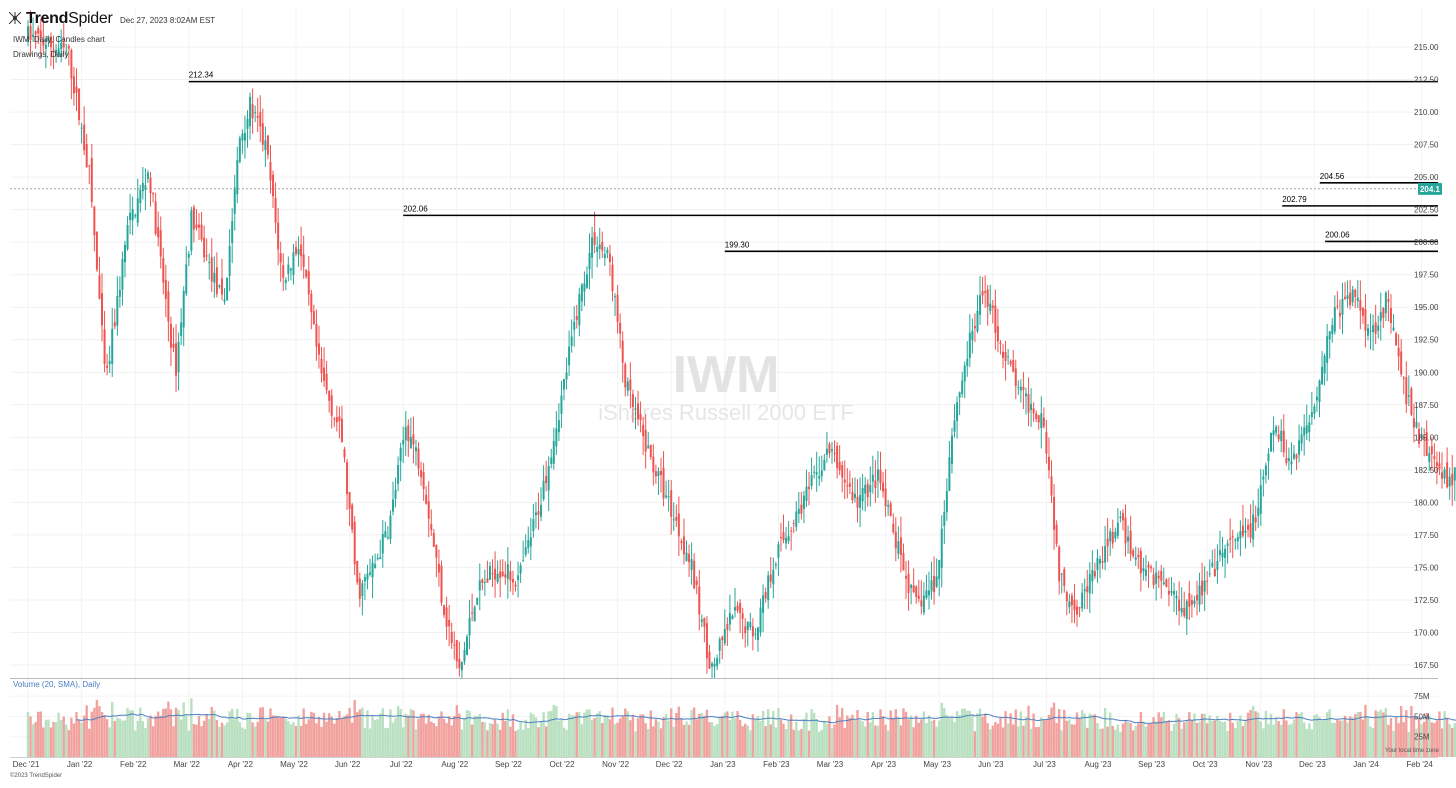  What do you see at coordinates (1426, 632) in the screenshot?
I see `price-tick-label: 170.00` at bounding box center [1426, 632].